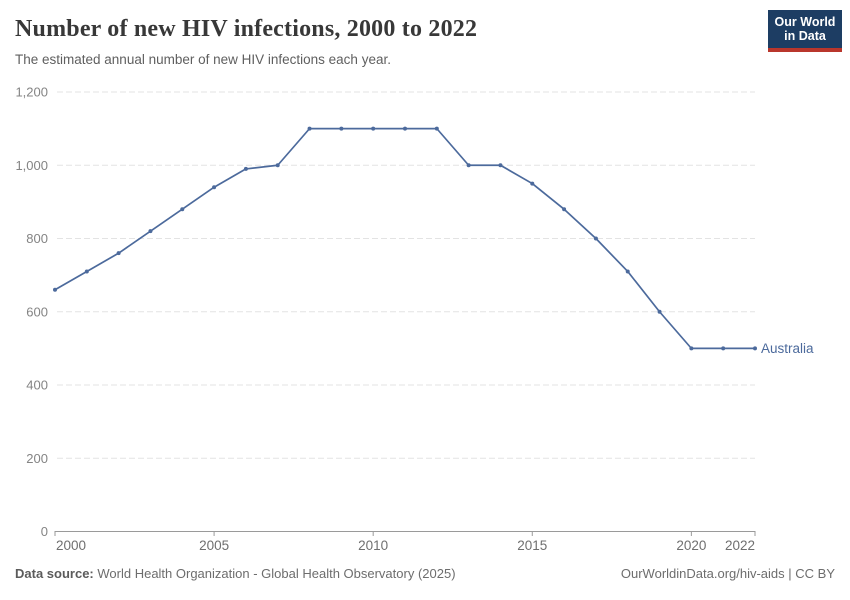 This screenshot has width=850, height=600. What do you see at coordinates (54, 573) in the screenshot?
I see `data-source-label: Data source:` at bounding box center [54, 573].